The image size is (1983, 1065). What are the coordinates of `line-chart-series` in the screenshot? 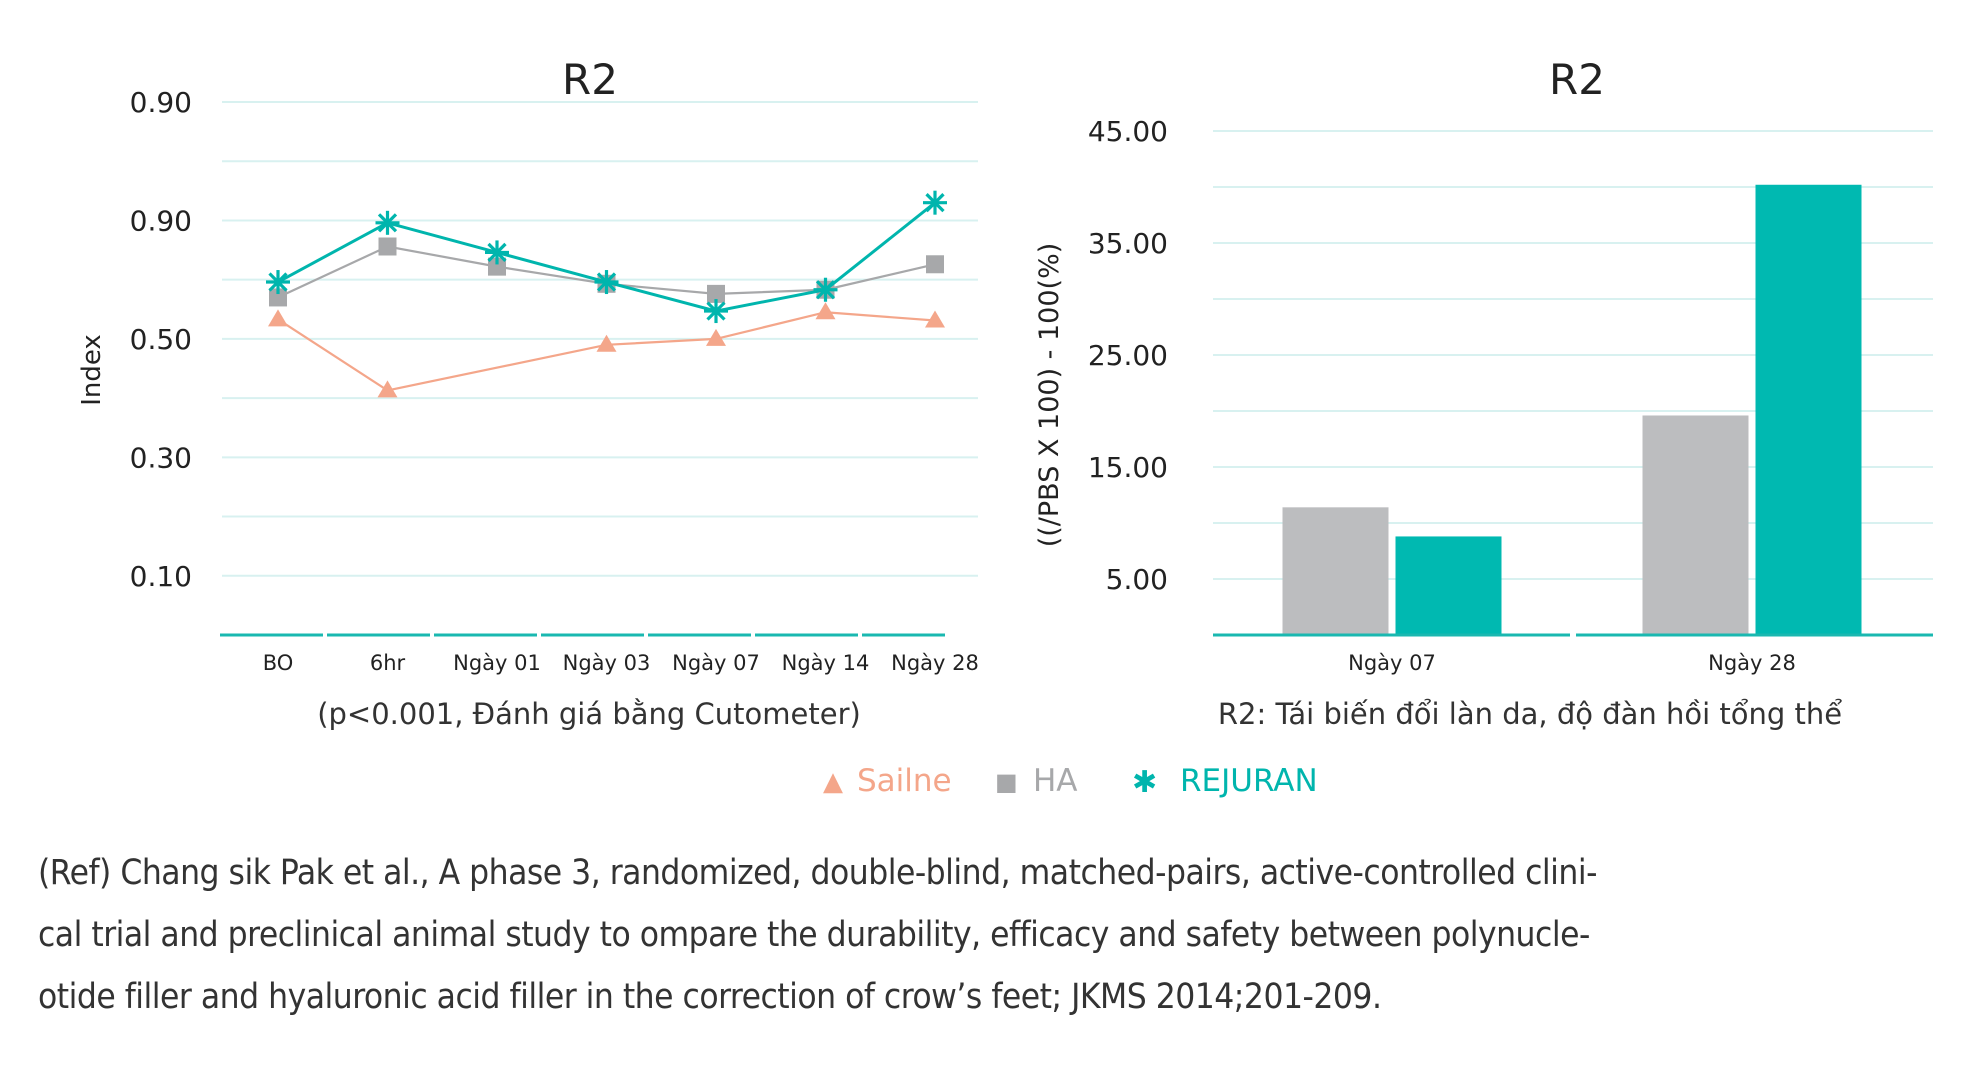 It's located at (606, 294).